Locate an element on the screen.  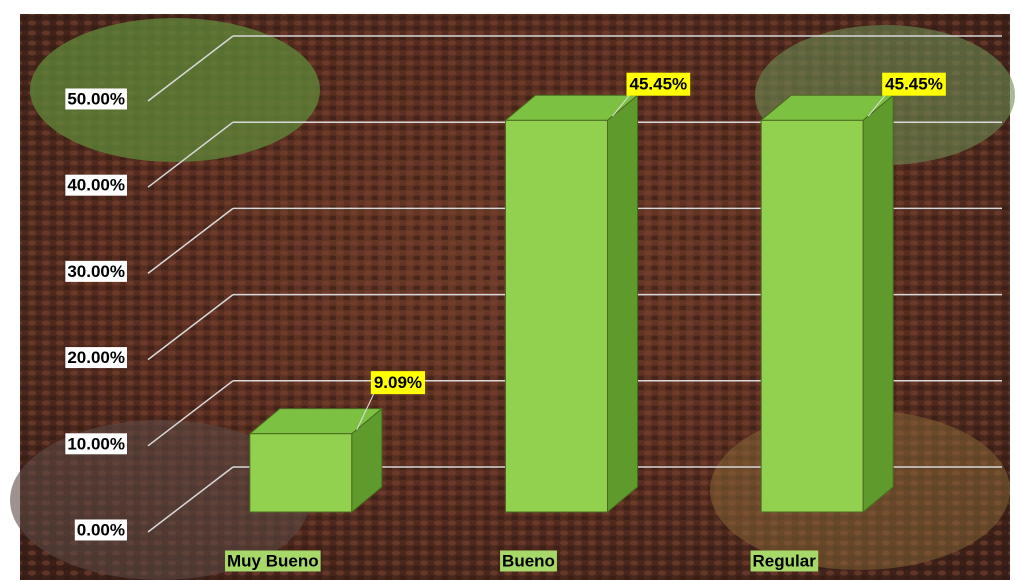
y-tick-label: 30.00% is located at coordinates (96, 271).